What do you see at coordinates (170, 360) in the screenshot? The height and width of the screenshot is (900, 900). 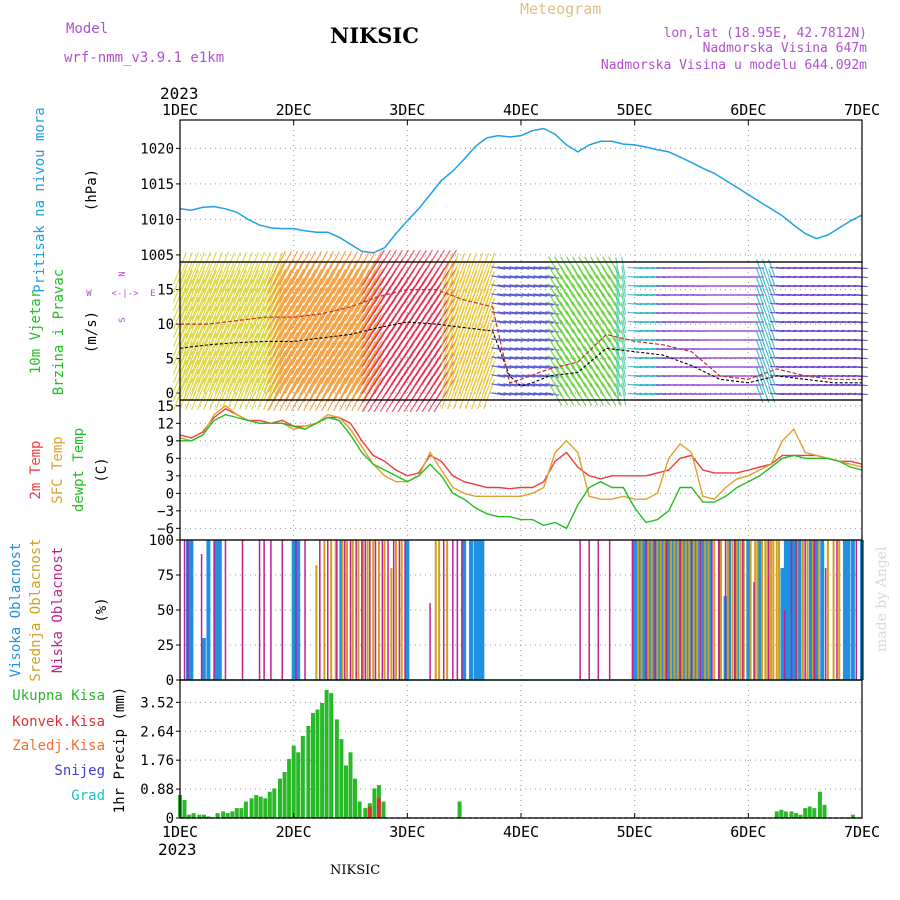 I see `y-tick-label: 5` at bounding box center [170, 360].